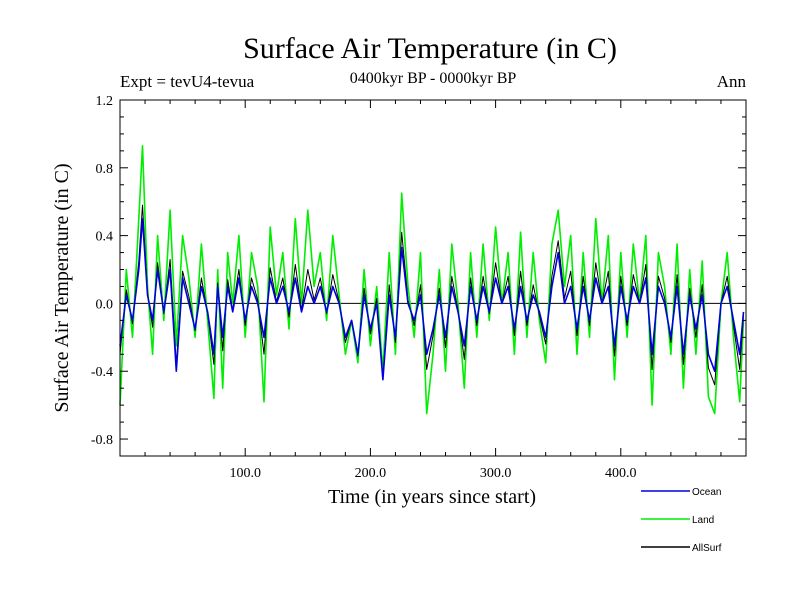 Image resolution: width=800 pixels, height=600 pixels. I want to click on expt-label: Expt = tevU4-tevua, so click(187, 81).